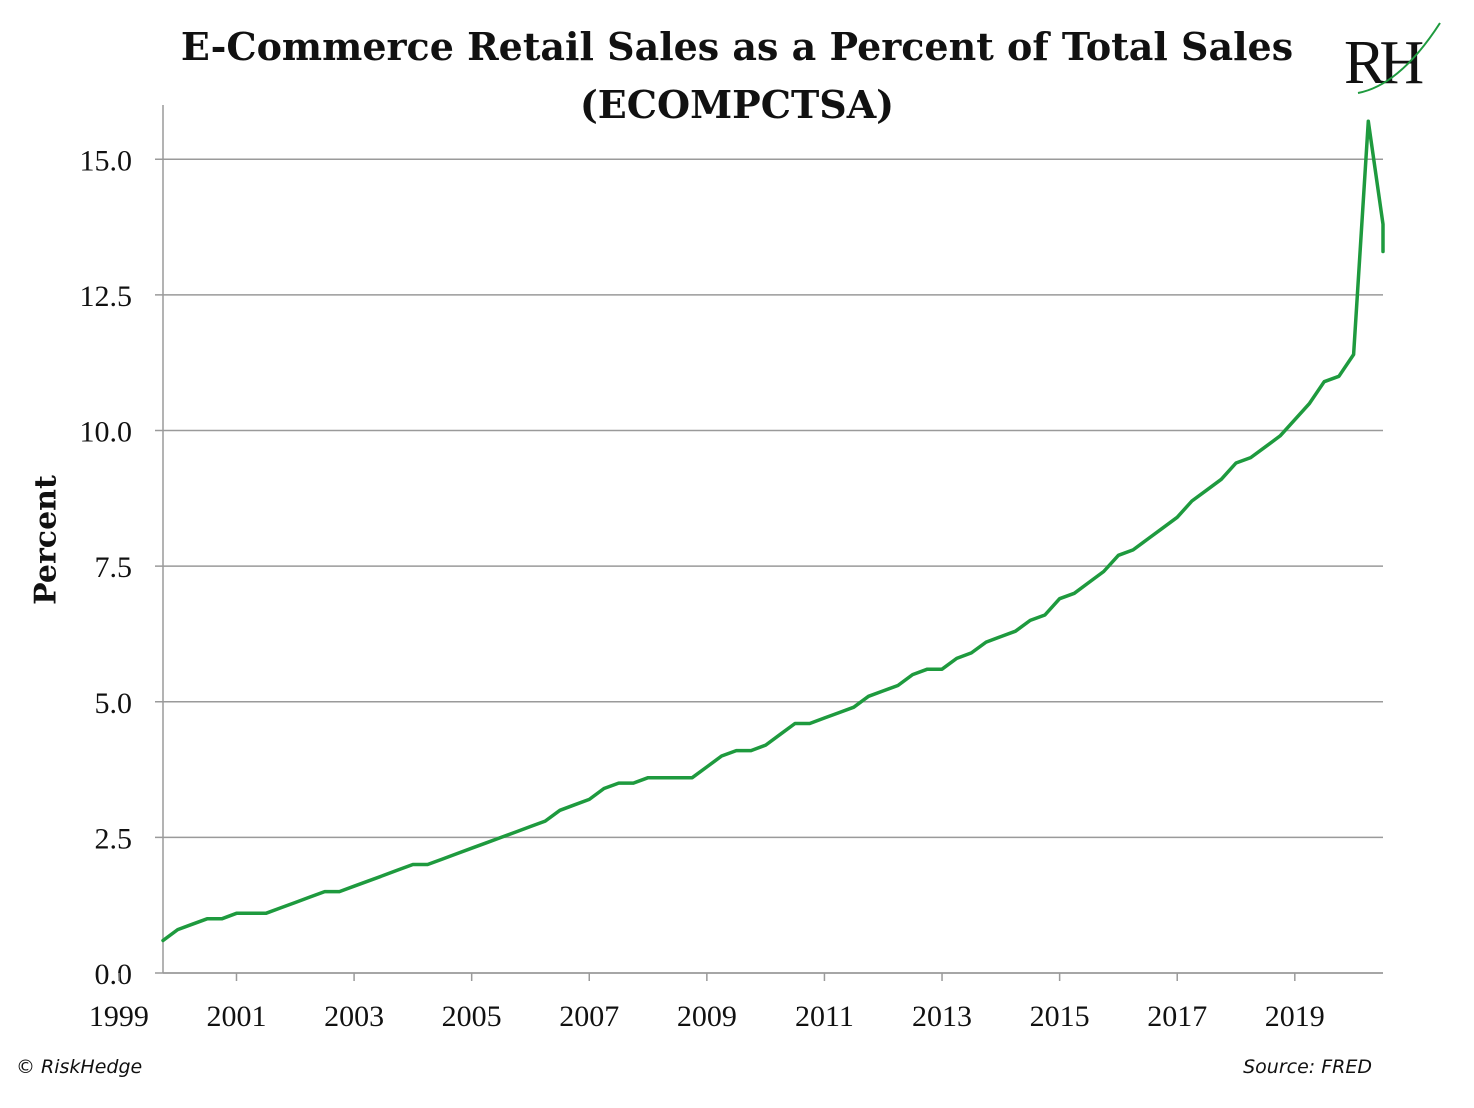 This screenshot has height=1108, width=1474. I want to click on logo-swoosh, so click(1399, 58).